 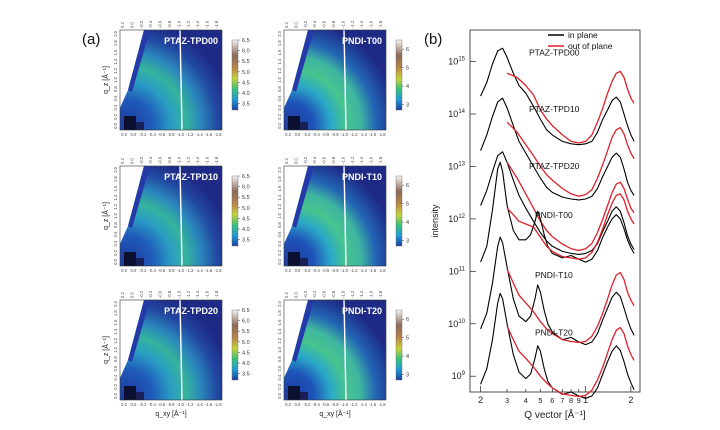 What do you see at coordinates (141, 294) in the screenshot?
I see `map-top-tick-label: -0.2` at bounding box center [141, 294].